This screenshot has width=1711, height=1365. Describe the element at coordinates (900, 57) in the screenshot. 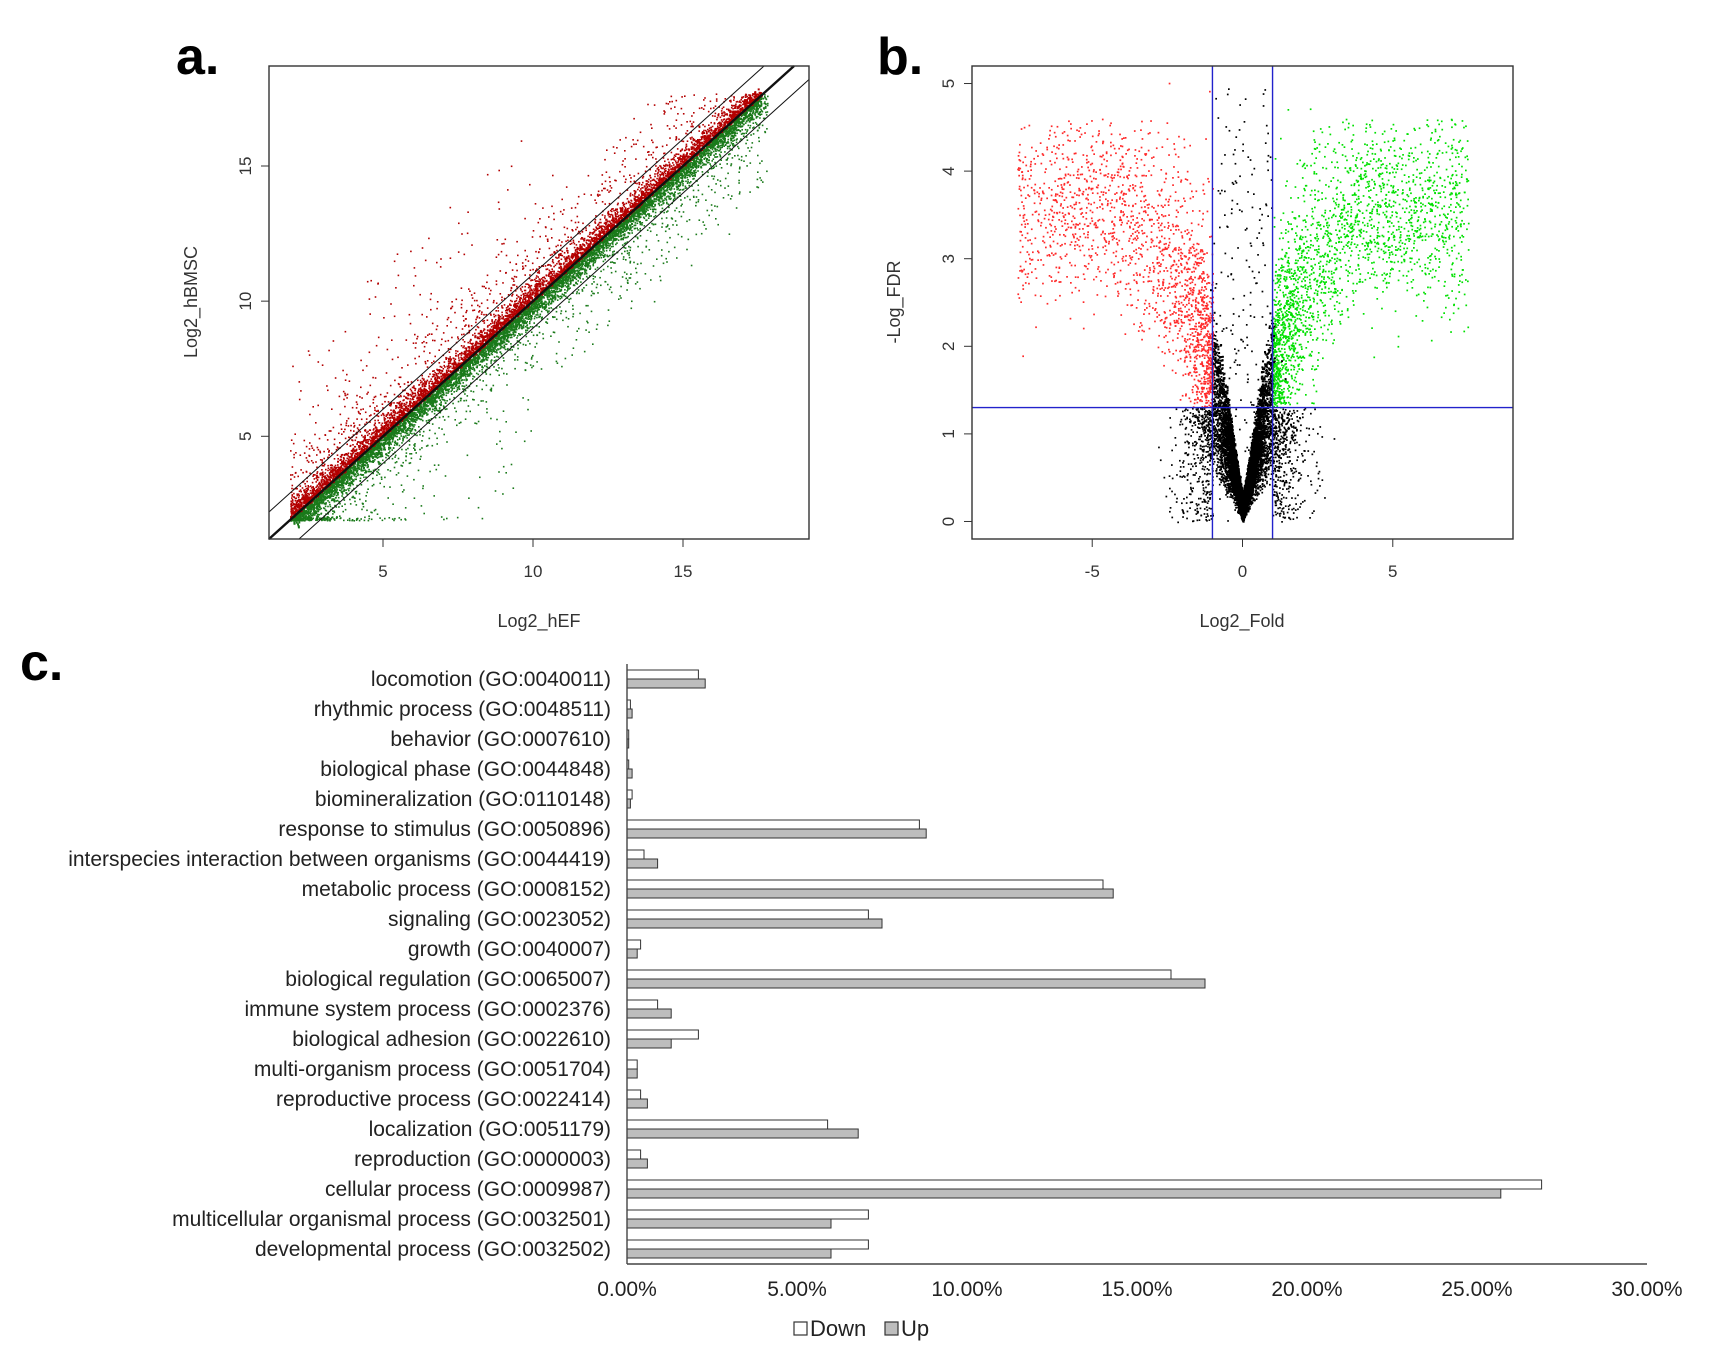

I see `panel-label-b: b.` at that location.